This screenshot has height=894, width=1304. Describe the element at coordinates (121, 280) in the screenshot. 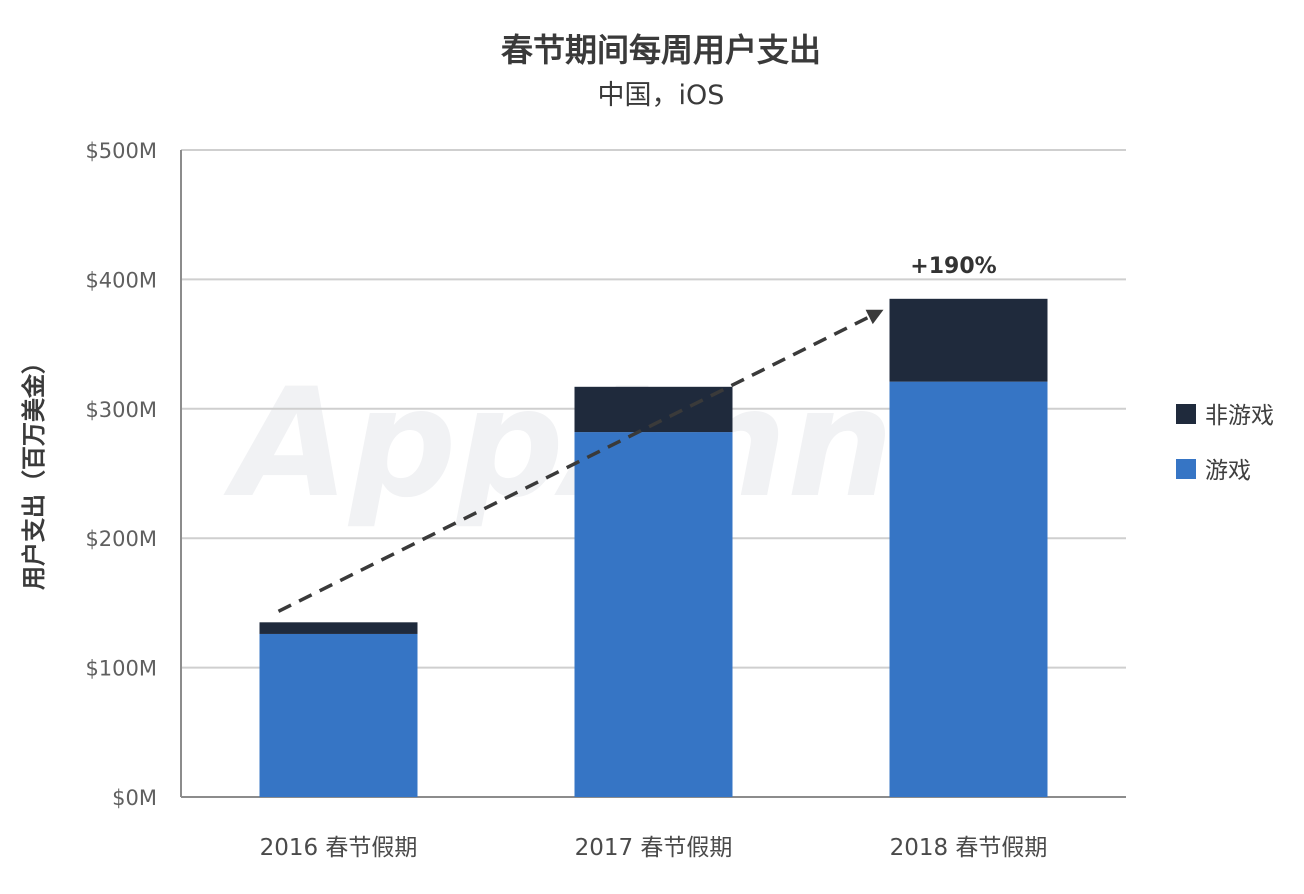

I see `y-tick-label: $400M` at that location.